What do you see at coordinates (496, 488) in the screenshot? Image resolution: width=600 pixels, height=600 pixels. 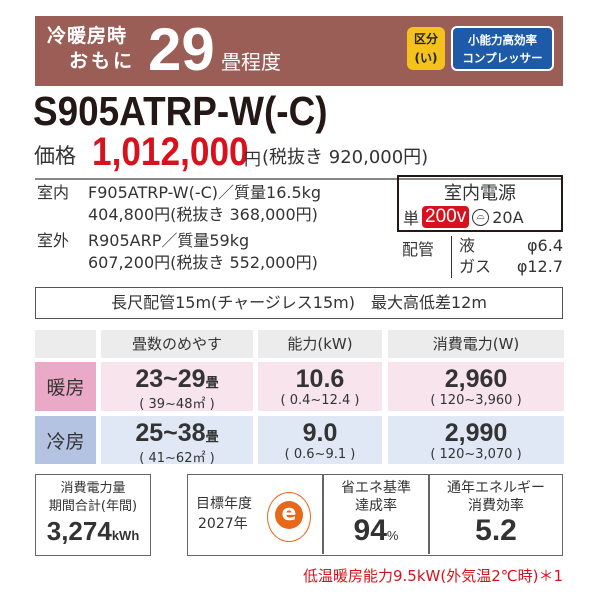 I see `apf-label1: 通年エネルギー` at bounding box center [496, 488].